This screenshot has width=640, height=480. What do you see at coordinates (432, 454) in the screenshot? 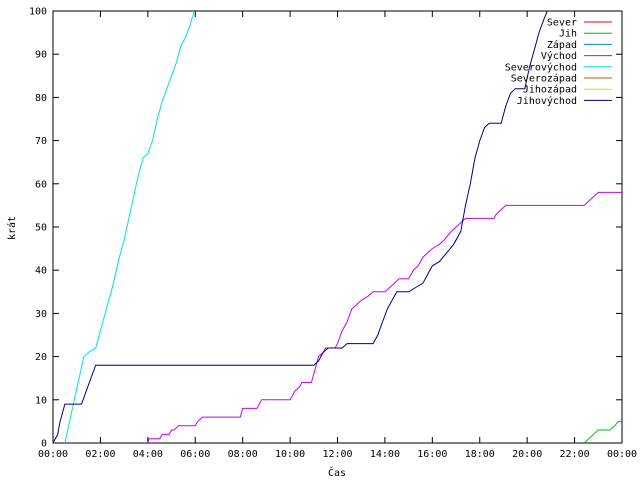
I see `x-tick-label: 16:00` at bounding box center [432, 454].